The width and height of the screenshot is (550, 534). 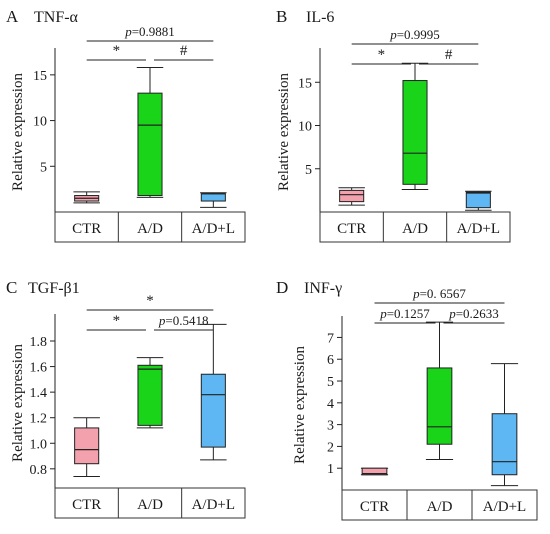 I want to click on panel-title: TNF-α, so click(x=56, y=17).